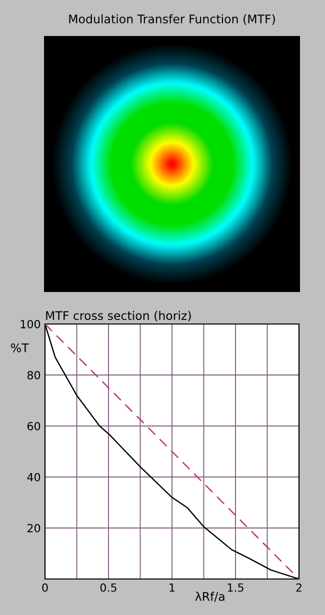  I want to click on y-tick-label: 20, so click(34, 528).